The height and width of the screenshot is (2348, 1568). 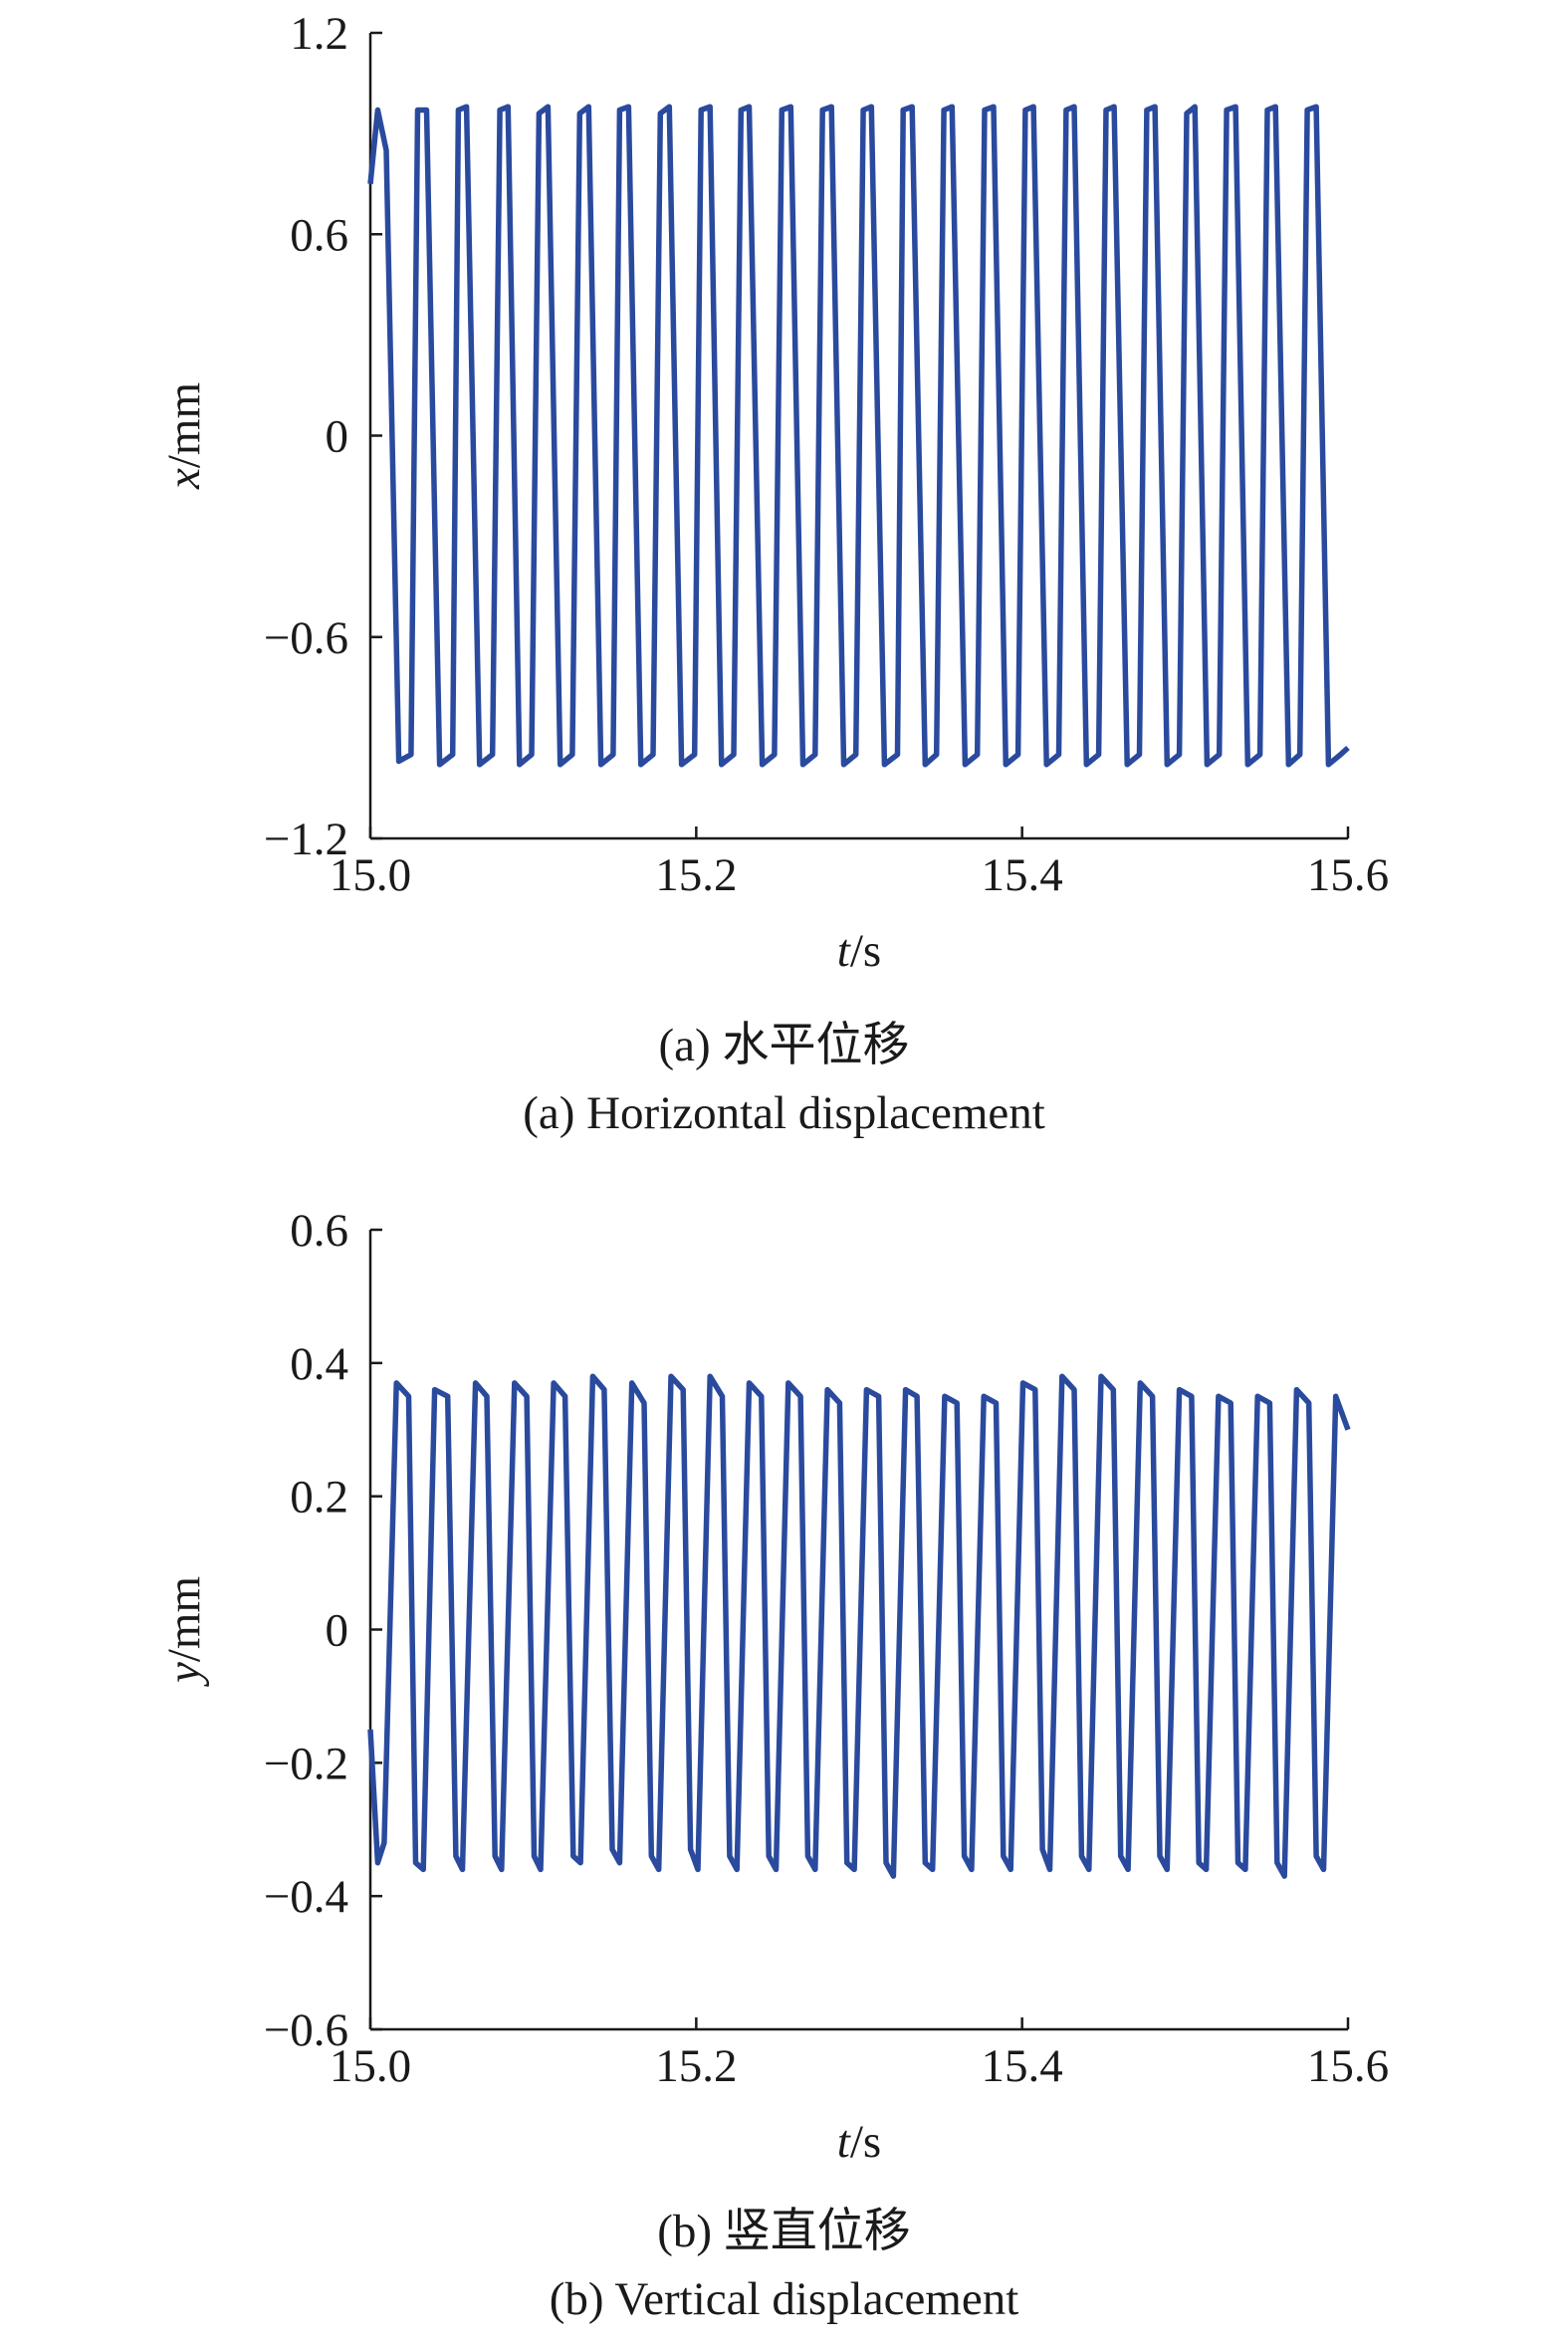 I want to click on y-tick-label: 1.2, so click(x=319, y=34).